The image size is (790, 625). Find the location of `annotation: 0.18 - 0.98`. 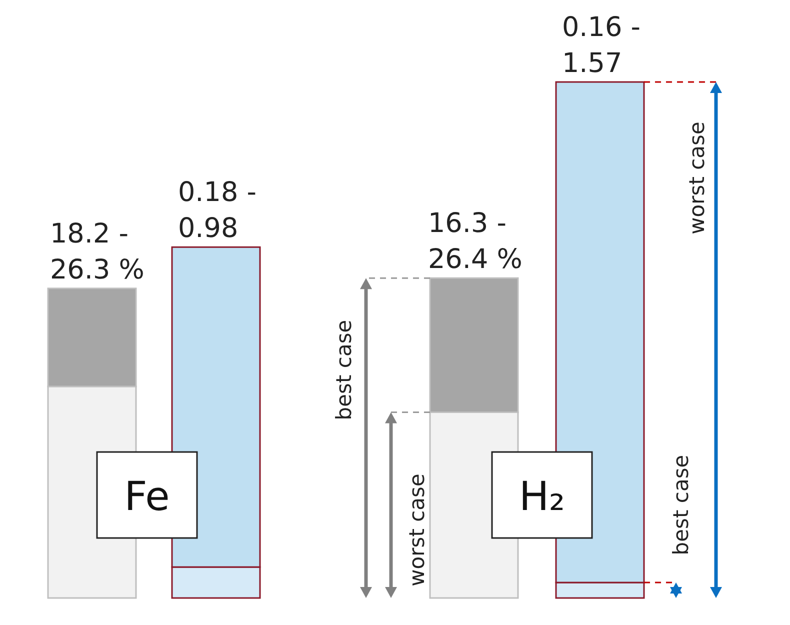

annotation: 0.18 - 0.98 is located at coordinates (217, 210).